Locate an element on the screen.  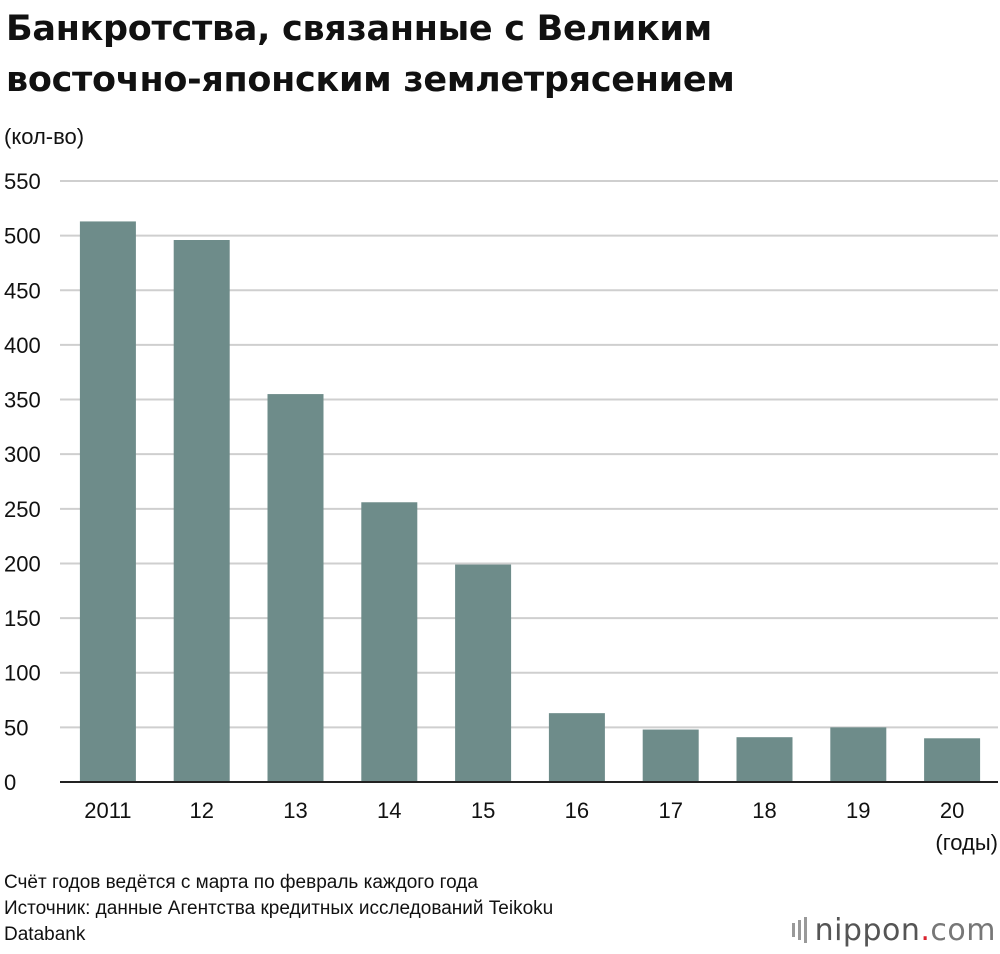
y-tick-label: 150 is located at coordinates (22, 618).